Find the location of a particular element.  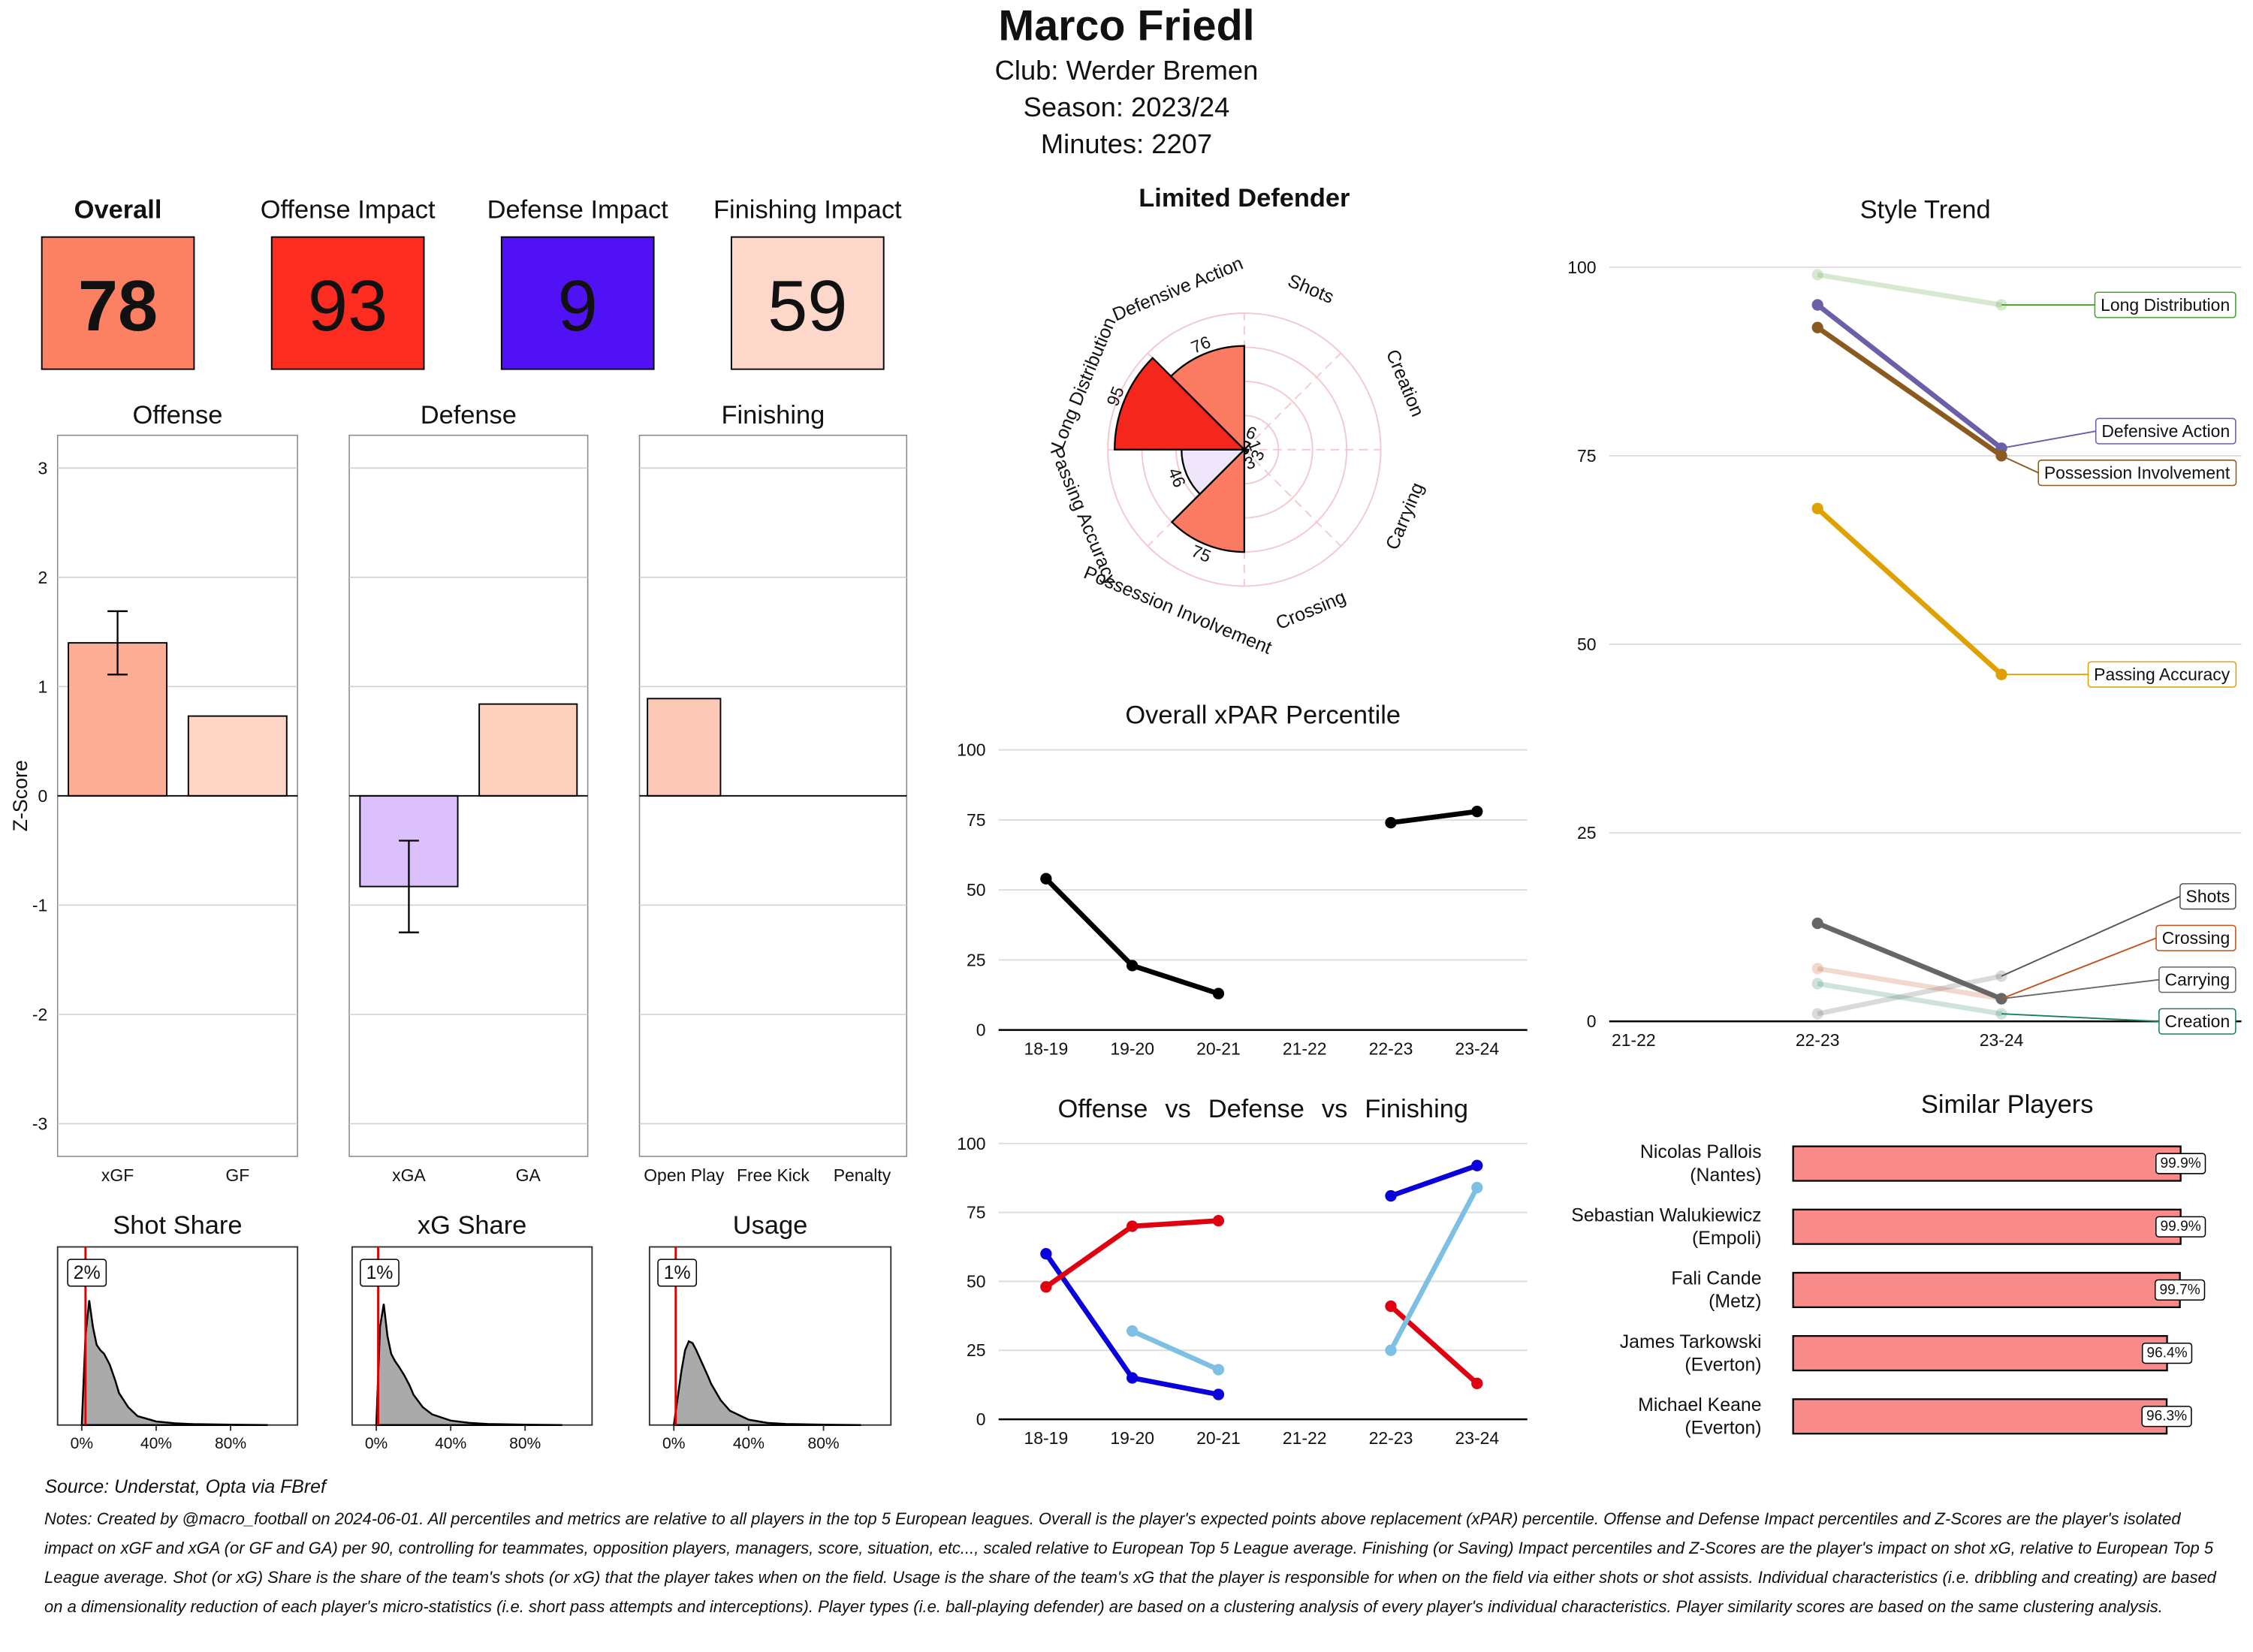

x-tick-label: GF is located at coordinates (237, 1175).